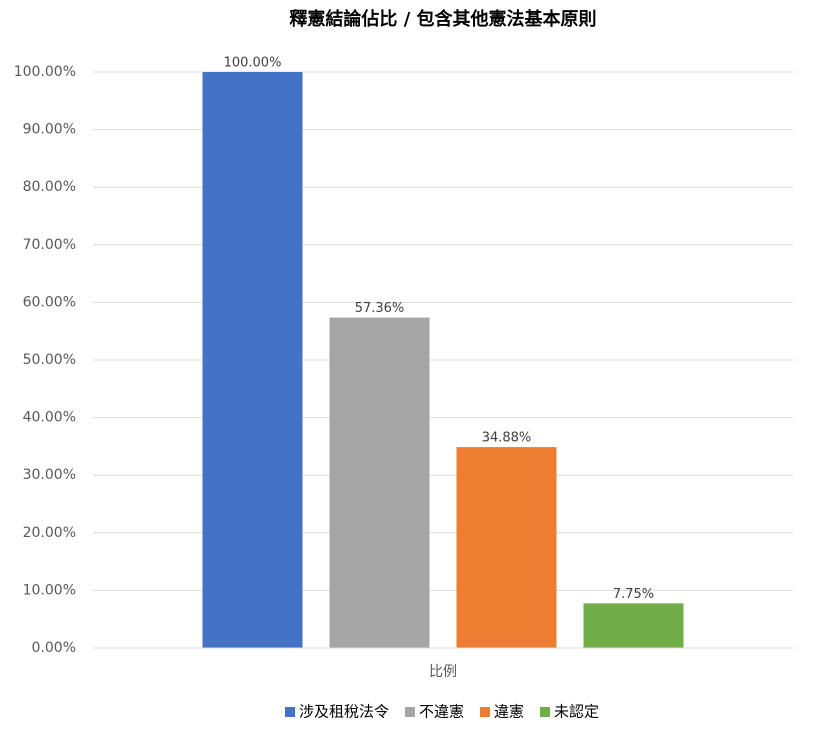 The height and width of the screenshot is (742, 816). I want to click on y-tick-label: 80.00%, so click(49, 187).